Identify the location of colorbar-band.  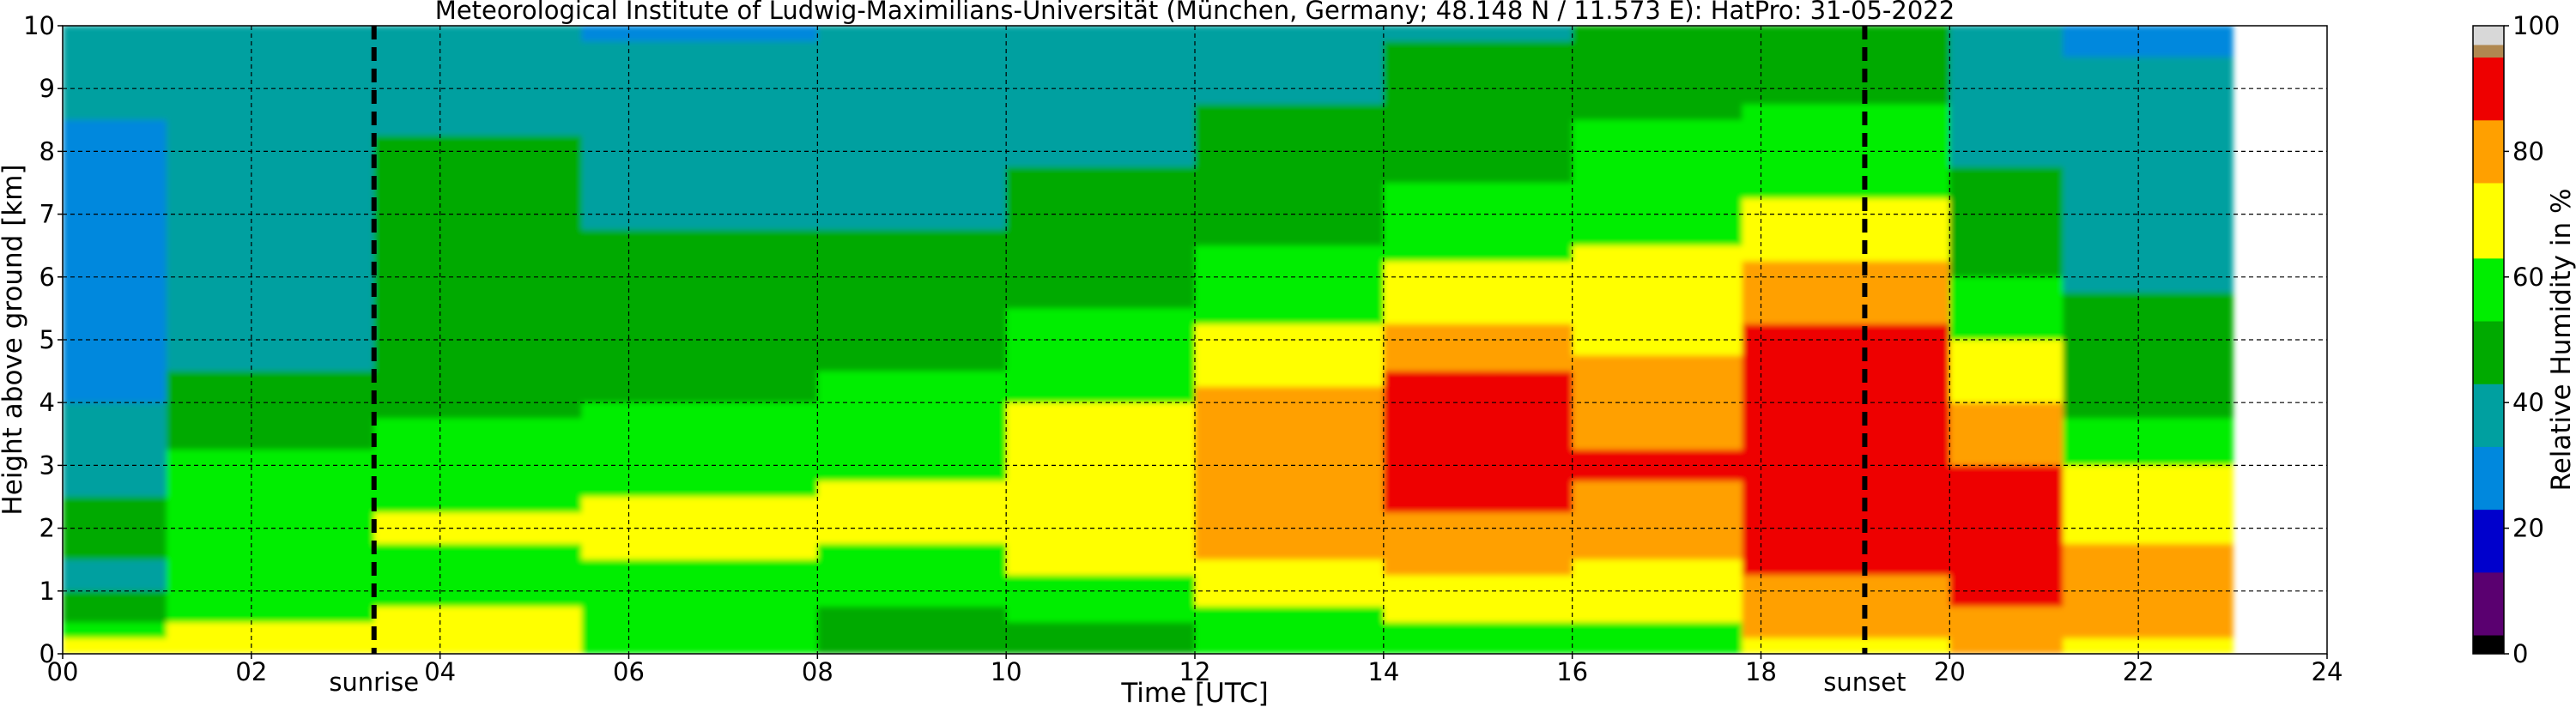
(2488, 290).